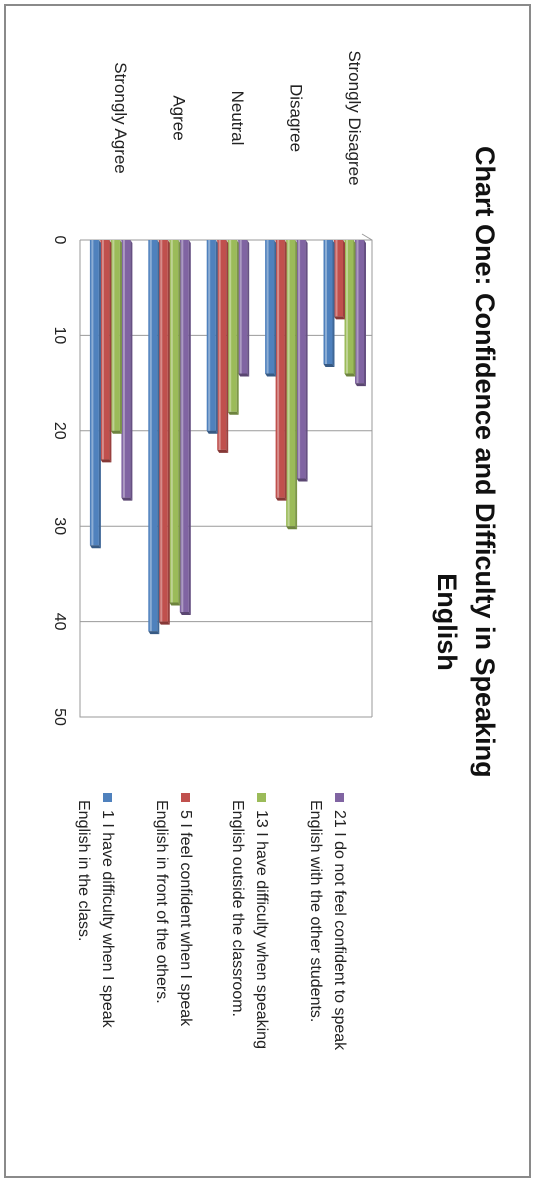 Image resolution: width=536 pixels, height=1183 pixels. What do you see at coordinates (261, 929) in the screenshot?
I see `legend-label: 13 I have difficulty when speaking` at bounding box center [261, 929].